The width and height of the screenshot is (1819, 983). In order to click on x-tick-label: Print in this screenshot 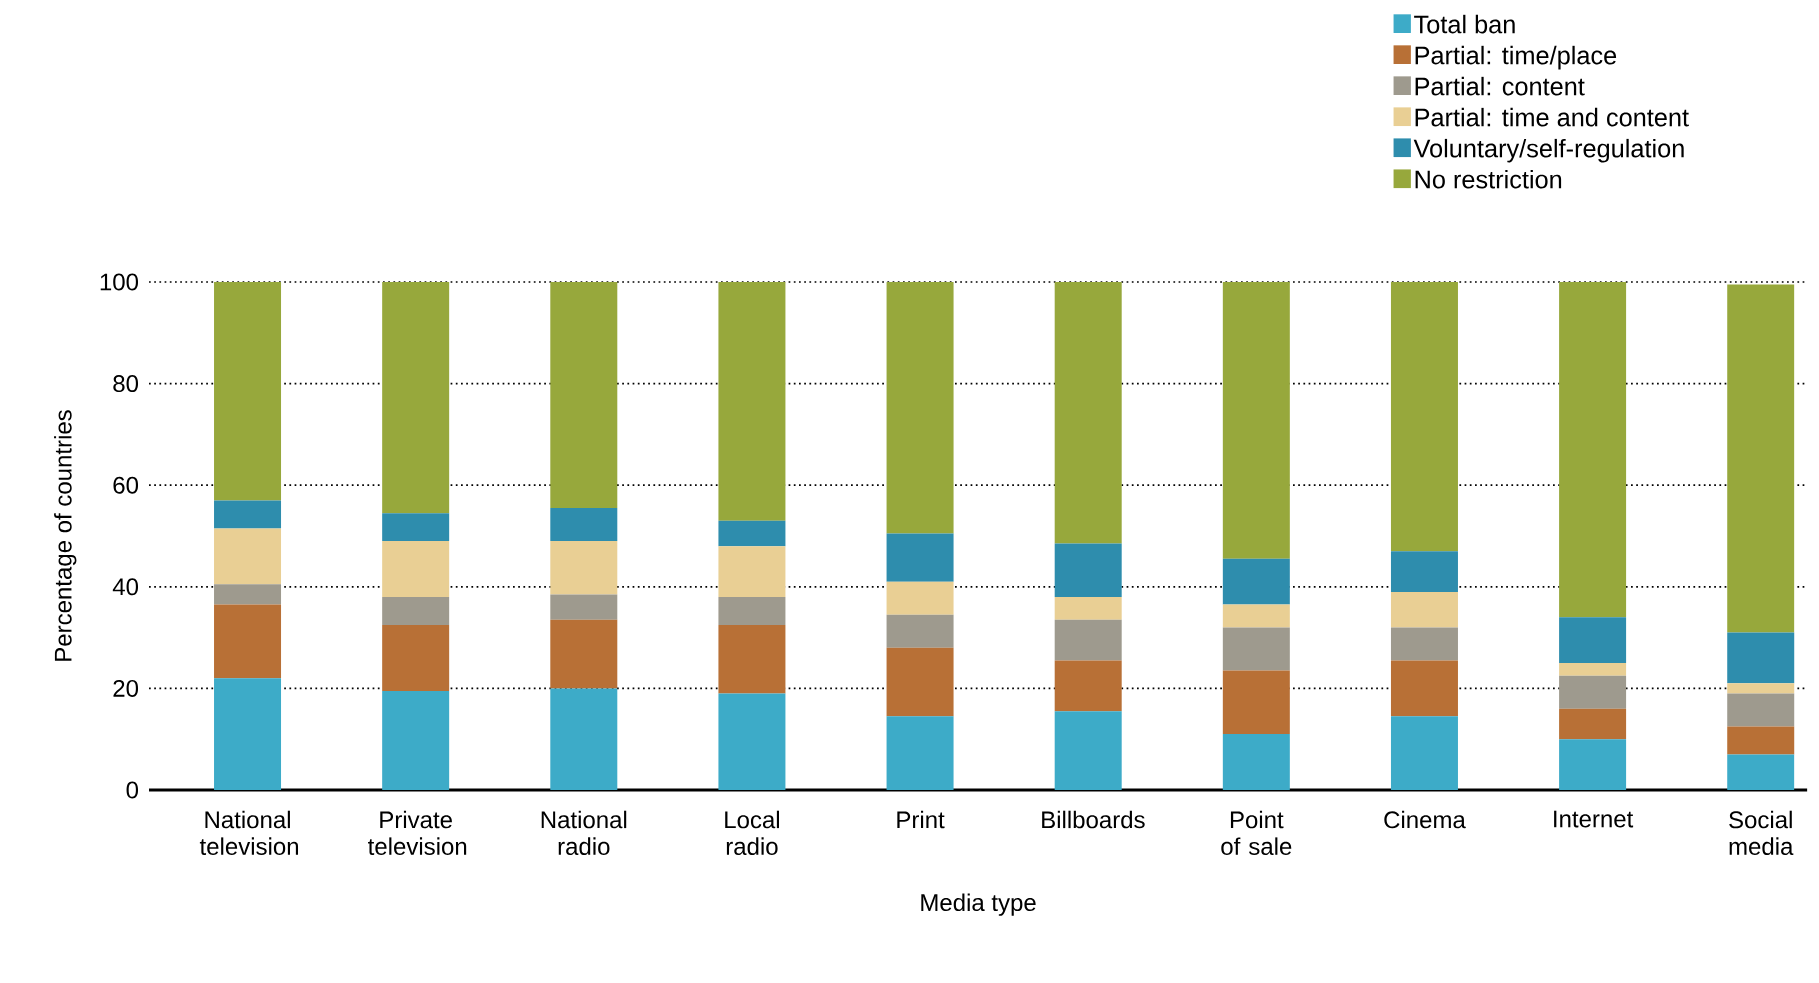, I will do `click(921, 819)`.